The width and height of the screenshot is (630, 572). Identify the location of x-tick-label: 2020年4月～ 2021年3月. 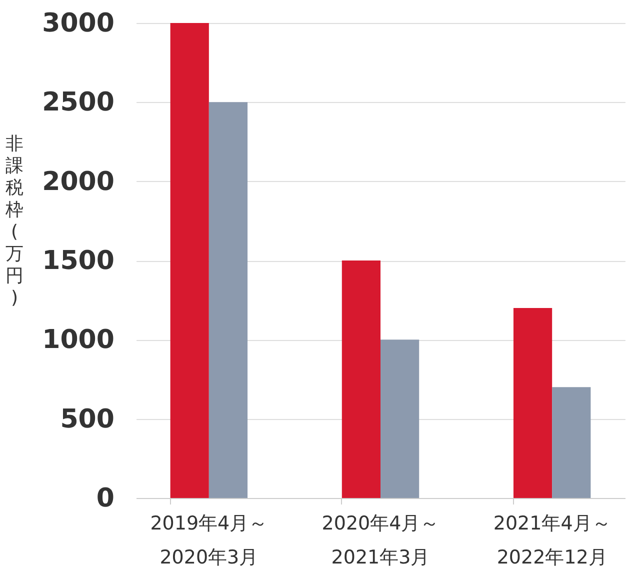
(381, 540).